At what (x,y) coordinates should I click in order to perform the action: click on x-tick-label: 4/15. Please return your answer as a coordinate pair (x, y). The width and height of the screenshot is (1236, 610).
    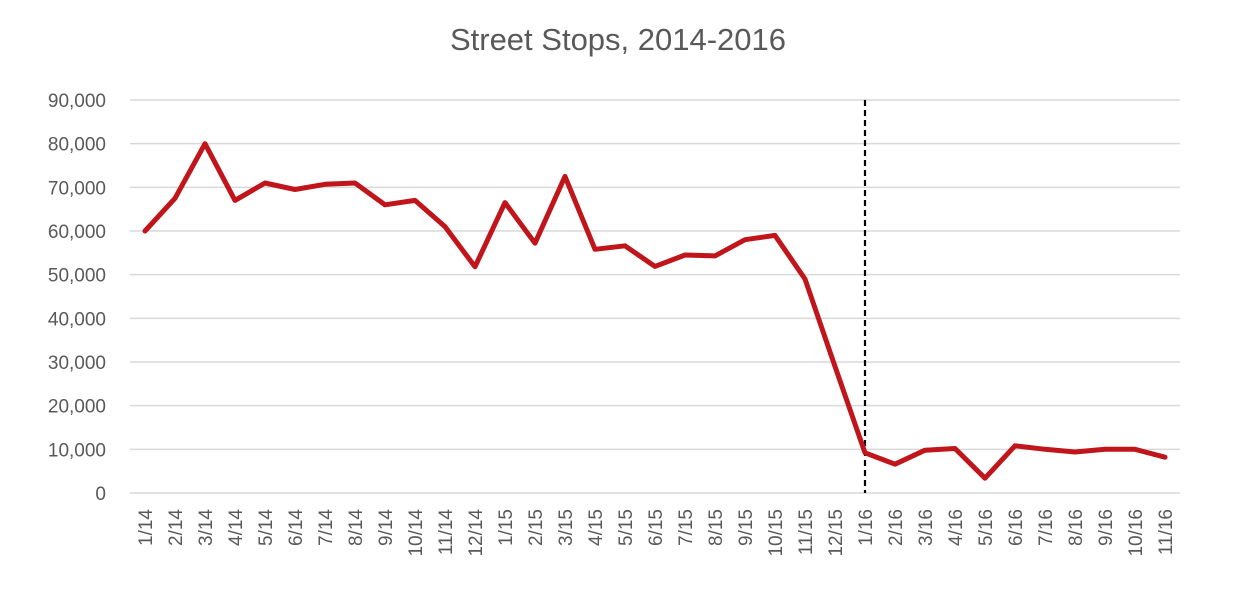
    Looking at the image, I should click on (596, 527).